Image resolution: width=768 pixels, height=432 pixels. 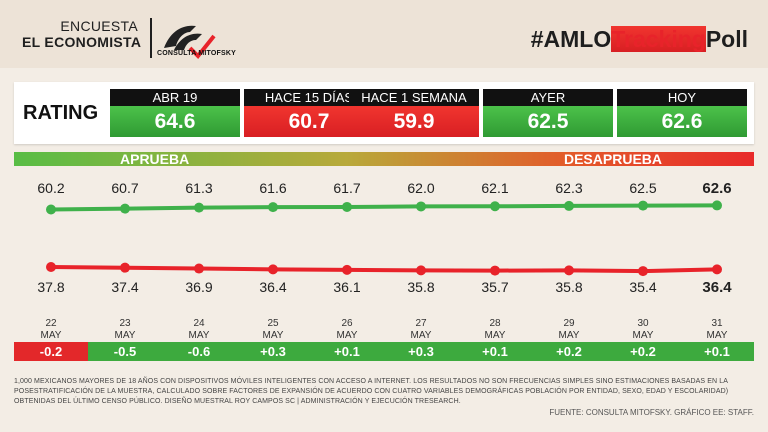 I want to click on approve-value-label: 61.3, so click(x=198, y=188).